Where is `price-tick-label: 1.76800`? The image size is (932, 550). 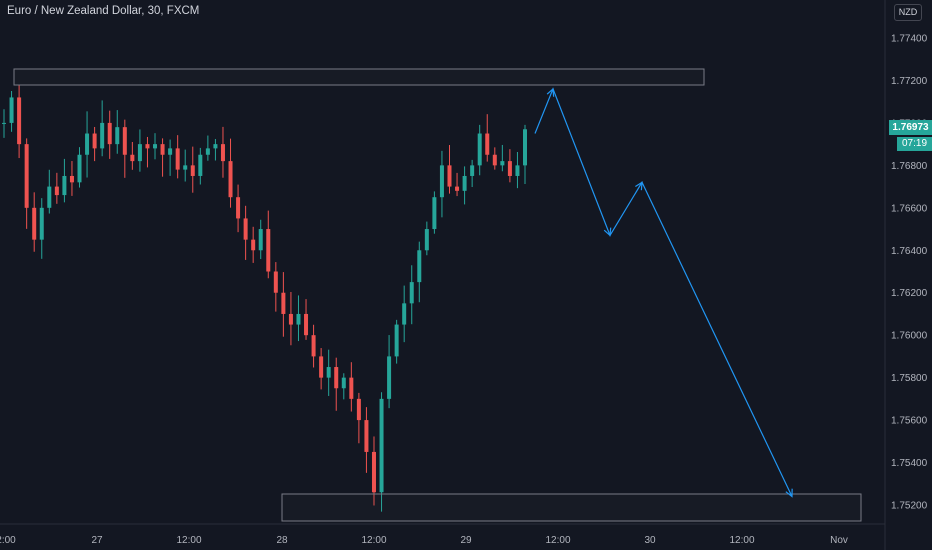 price-tick-label: 1.76800 is located at coordinates (909, 166).